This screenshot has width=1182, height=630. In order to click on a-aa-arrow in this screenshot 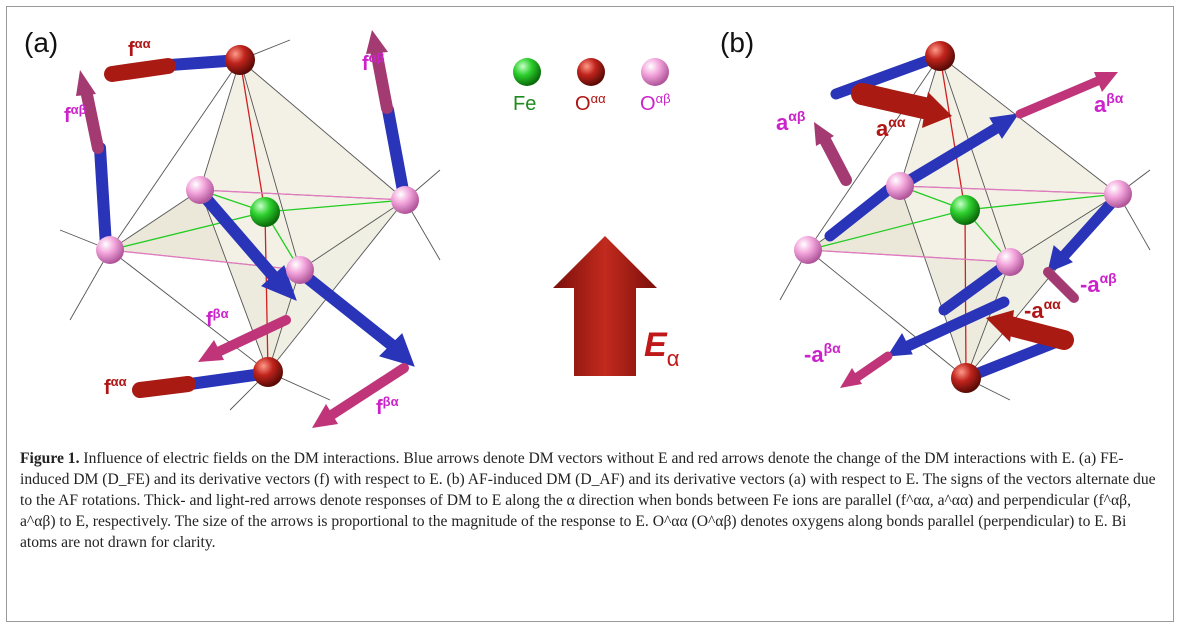, I will do `click(893, 101)`.